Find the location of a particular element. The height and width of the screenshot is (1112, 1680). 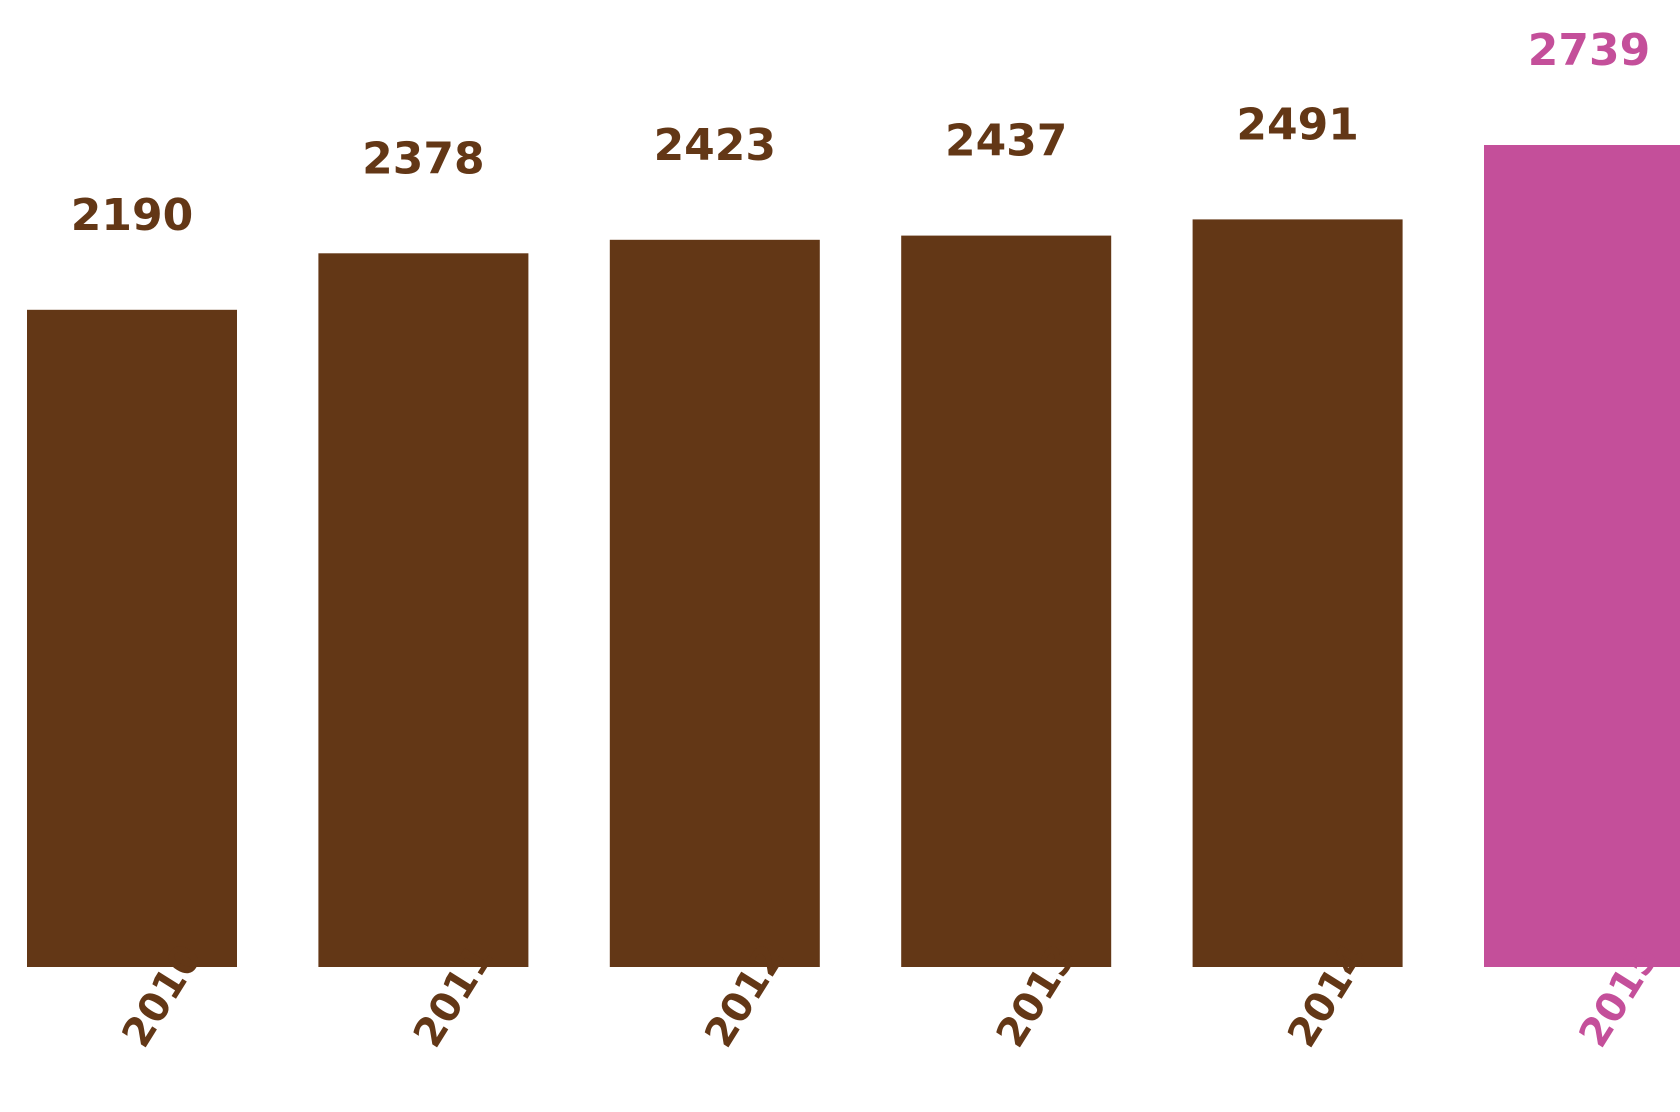

bar-2012 is located at coordinates (714, 603).